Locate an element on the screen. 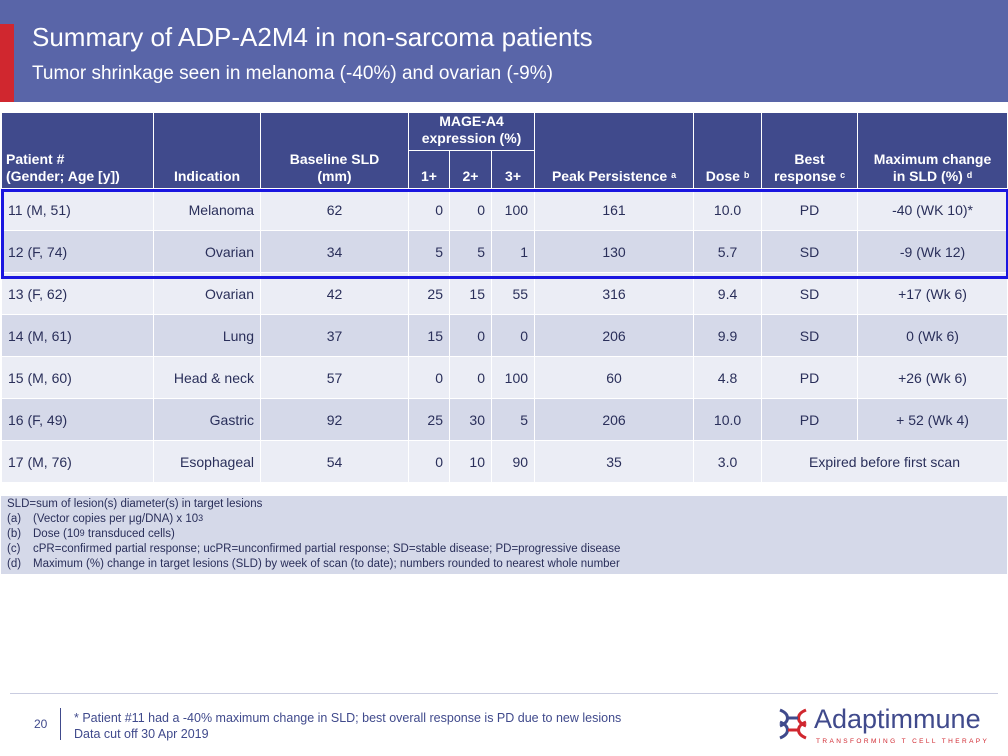  cell-dose: 5.7 is located at coordinates (728, 251).